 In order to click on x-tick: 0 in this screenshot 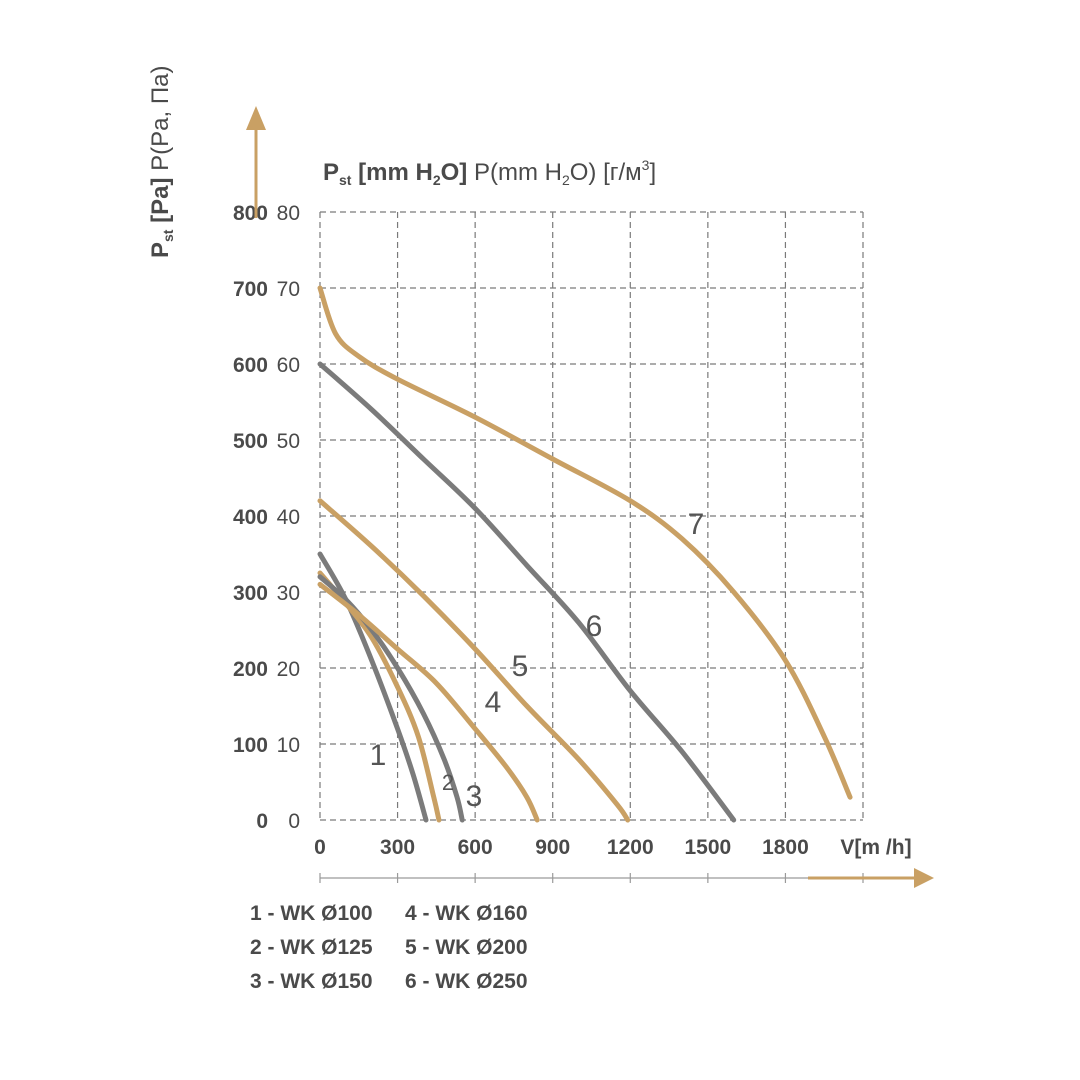, I will do `click(320, 847)`.